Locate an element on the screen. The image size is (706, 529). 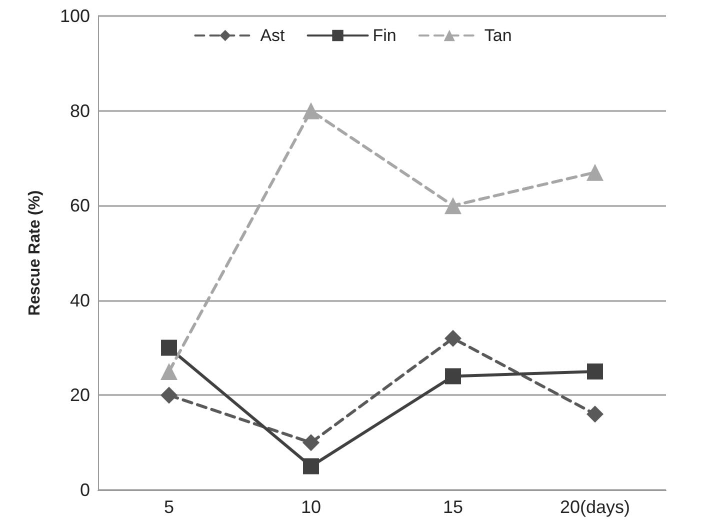
x-tick-label: 5 is located at coordinates (169, 507).